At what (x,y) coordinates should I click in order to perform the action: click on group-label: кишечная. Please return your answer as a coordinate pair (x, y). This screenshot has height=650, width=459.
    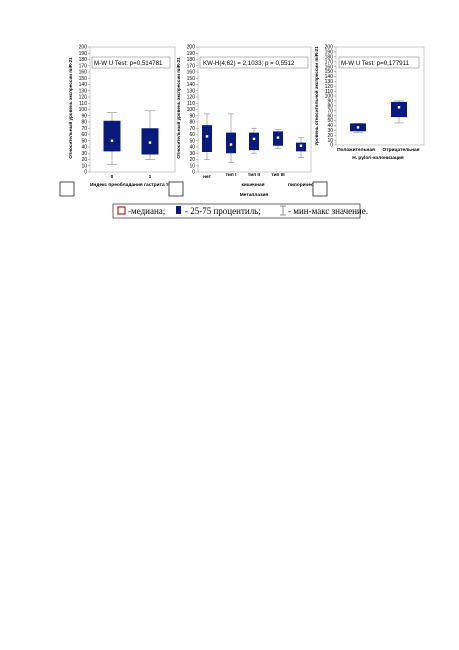
    Looking at the image, I should click on (252, 185).